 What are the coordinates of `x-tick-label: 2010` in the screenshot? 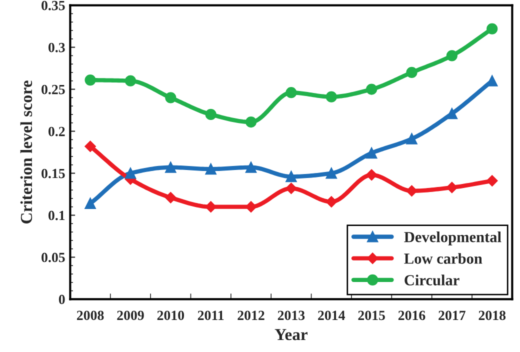 It's located at (170, 315).